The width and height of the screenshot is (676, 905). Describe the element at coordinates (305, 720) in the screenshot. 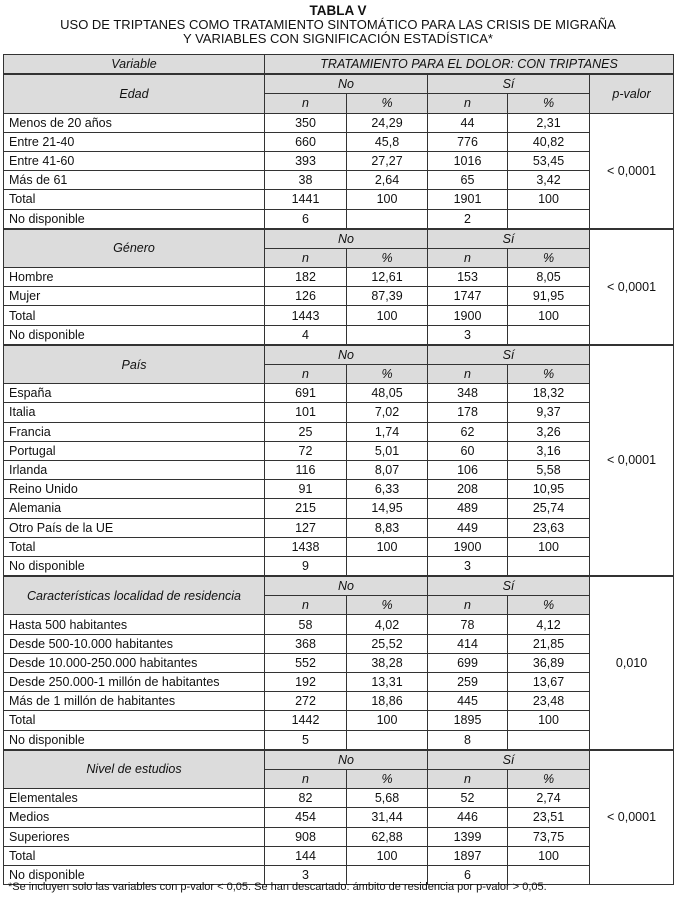

I see `no-n: 1442` at that location.